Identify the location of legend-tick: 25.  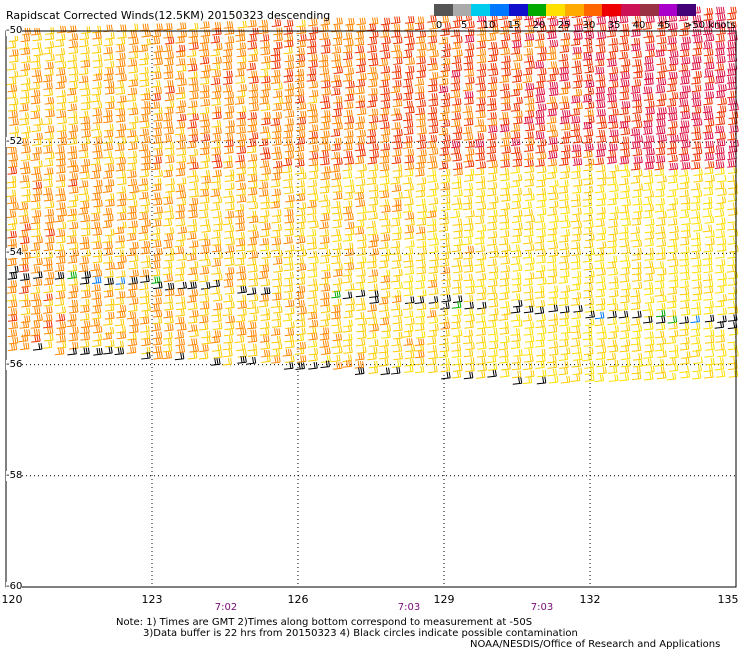
(564, 25).